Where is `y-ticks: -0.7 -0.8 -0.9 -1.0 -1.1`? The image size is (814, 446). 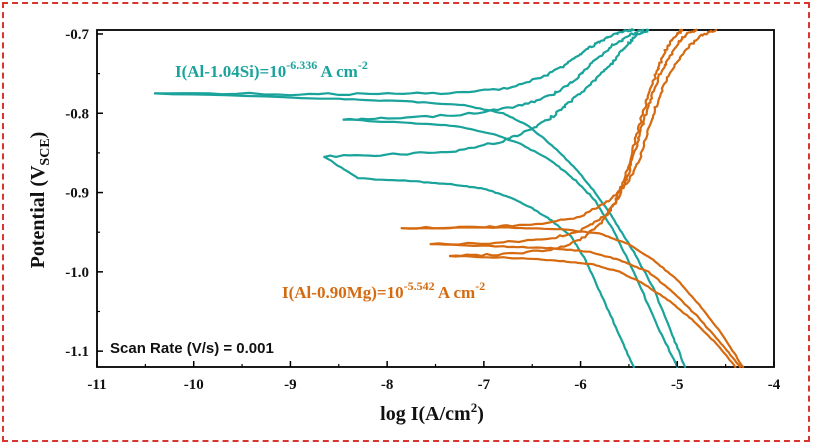
y-ticks: -0.7 -0.8 -0.9 -1.0 -1.1 is located at coordinates (84, 193).